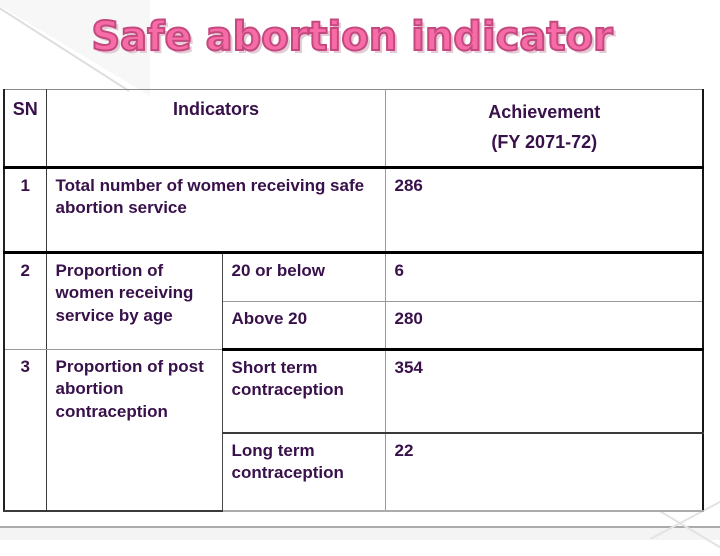 The width and height of the screenshot is (720, 556). I want to click on page-title: Safe abortion indicator, so click(351, 37).